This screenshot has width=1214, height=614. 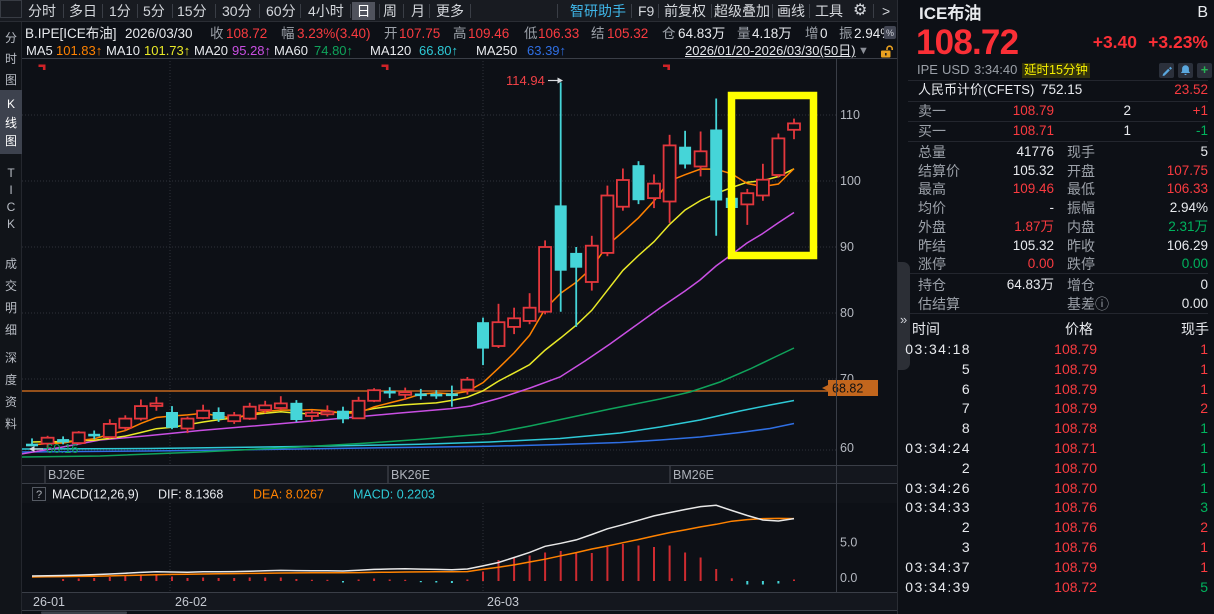 What do you see at coordinates (525, 80) in the screenshot?
I see `svg-text: 114.94` at bounding box center [525, 80].